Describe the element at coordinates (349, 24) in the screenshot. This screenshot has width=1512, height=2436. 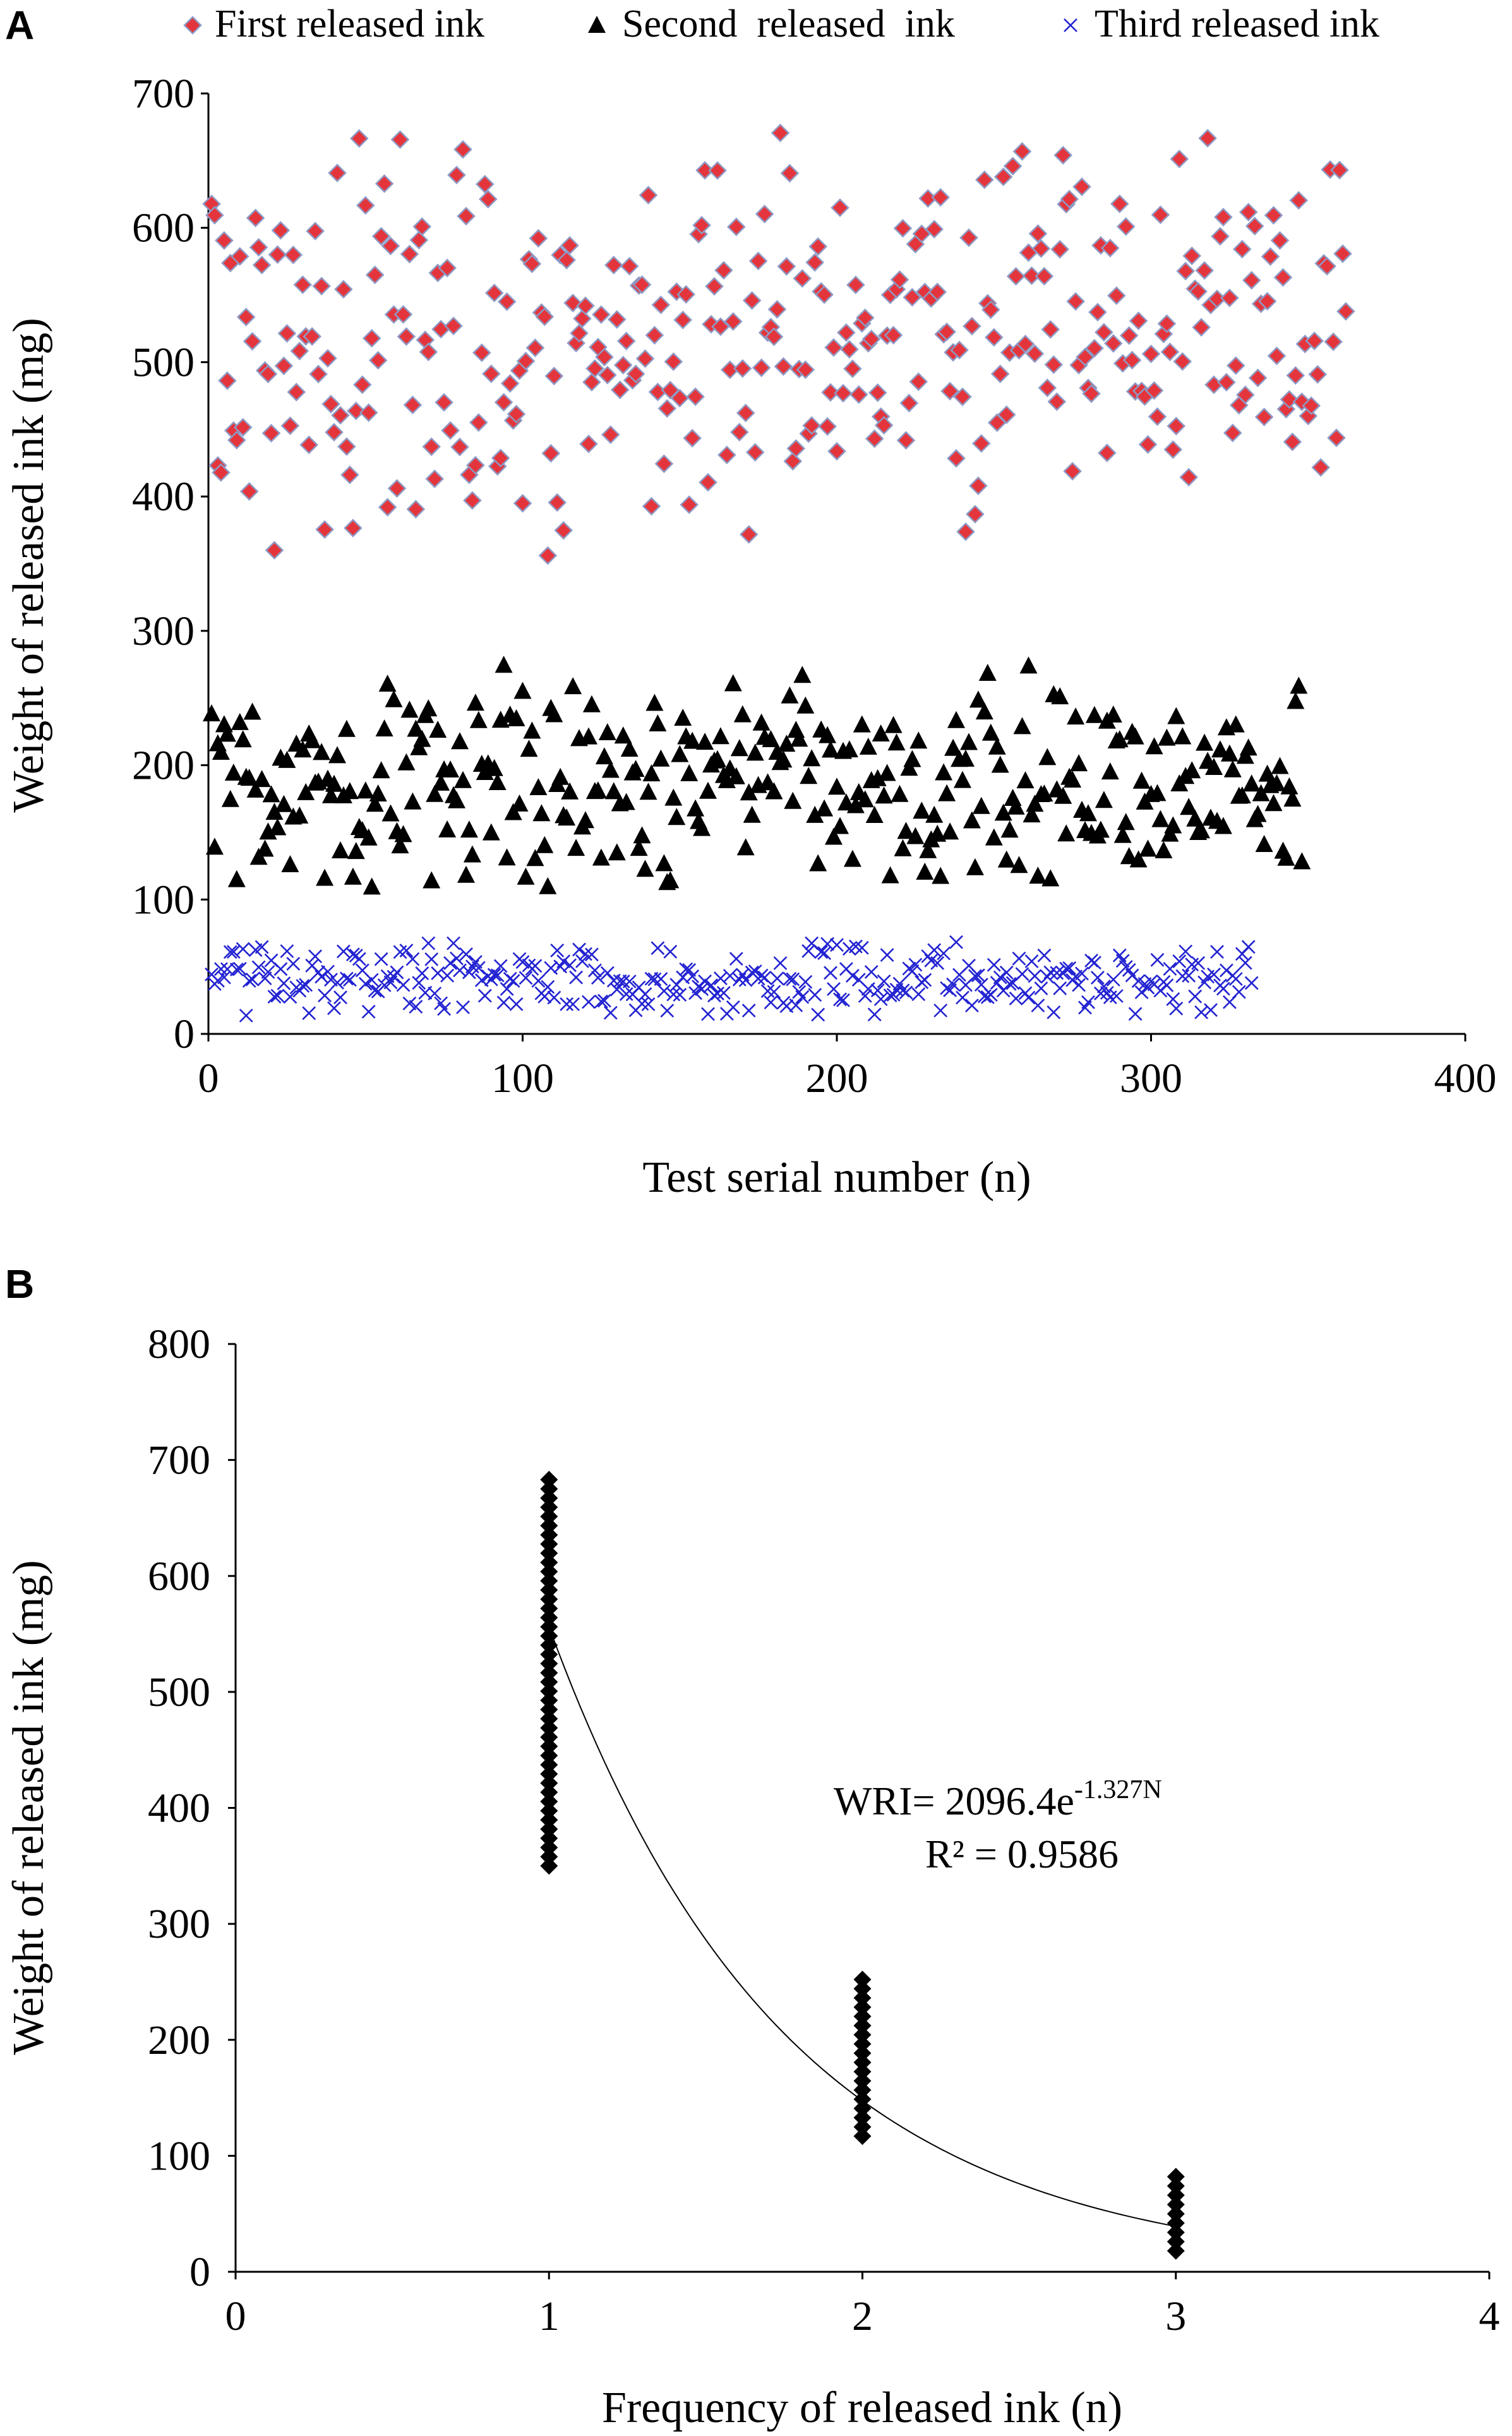
I see `legend-first-label: First released ink` at that location.